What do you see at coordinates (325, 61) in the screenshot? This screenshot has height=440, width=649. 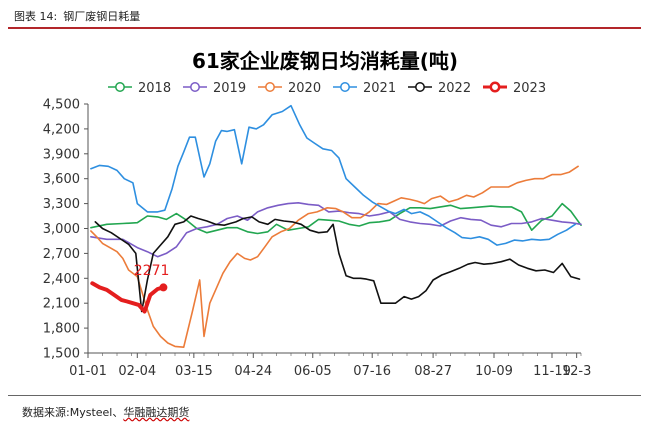 I see `chart-title: 61家企业废钢日均消耗量(吨)` at bounding box center [325, 61].